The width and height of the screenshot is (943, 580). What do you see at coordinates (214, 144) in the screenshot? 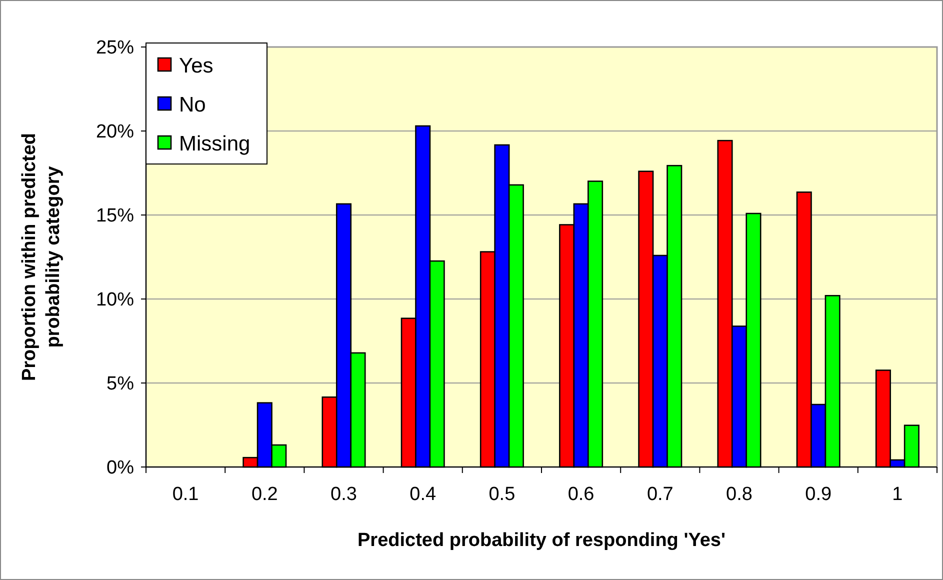
I see `legend-label: Missing` at bounding box center [214, 144].